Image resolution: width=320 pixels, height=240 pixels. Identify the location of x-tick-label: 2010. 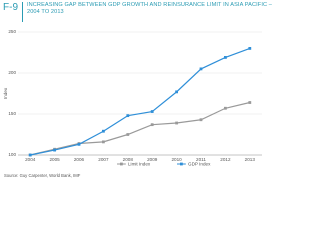
(176, 159).